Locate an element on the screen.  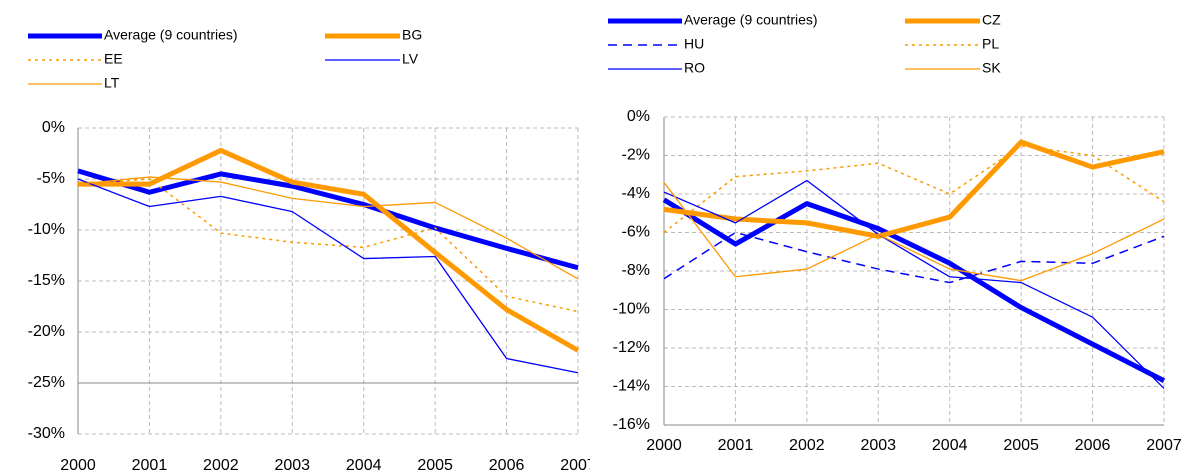
y-tick-label: -12% is located at coordinates (631, 347).